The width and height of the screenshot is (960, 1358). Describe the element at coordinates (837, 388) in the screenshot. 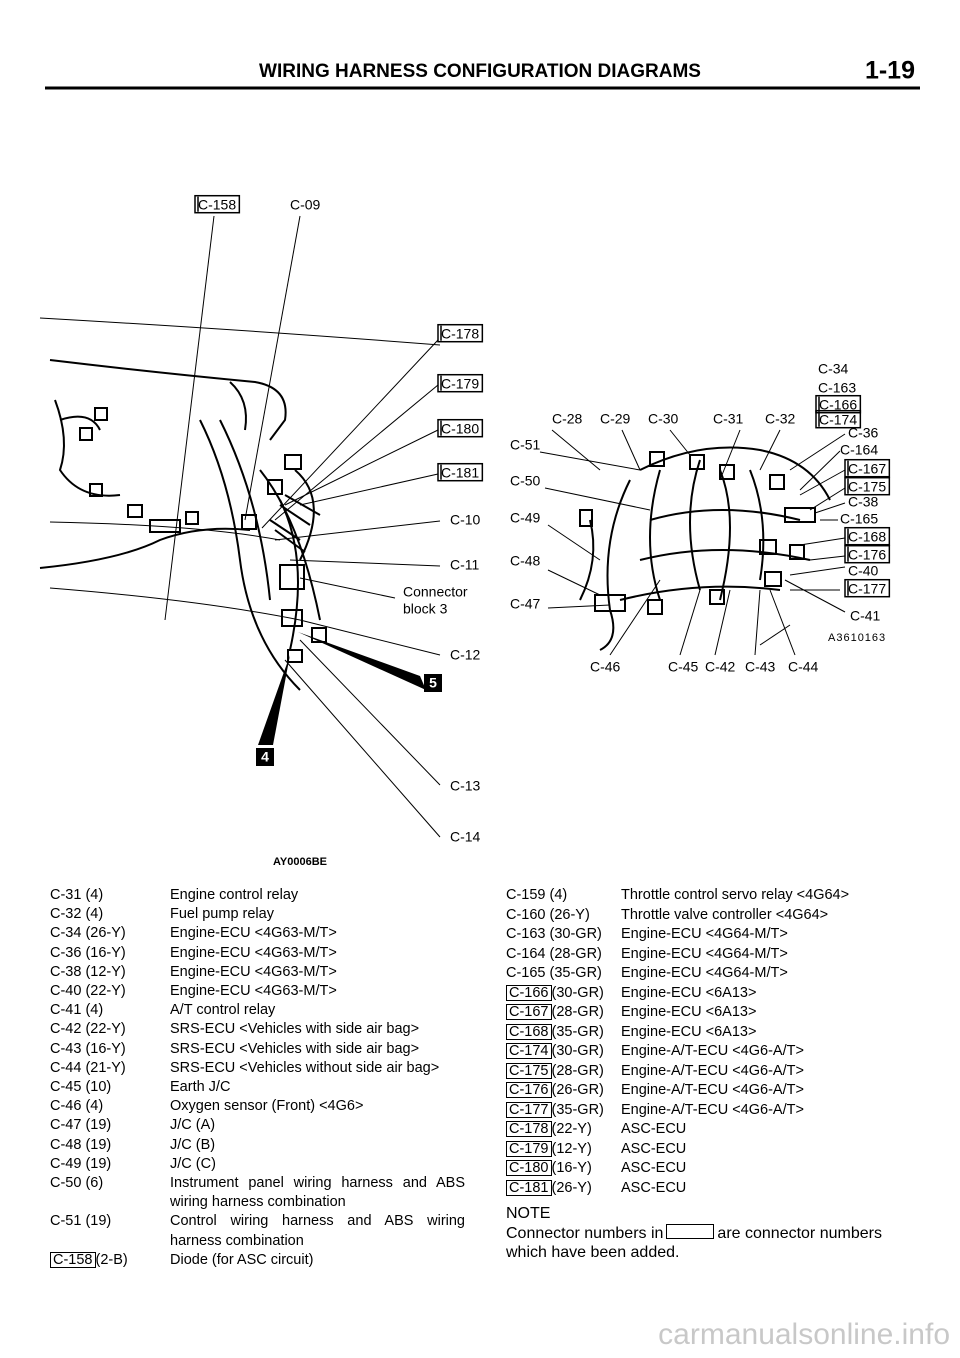

I see `connector-label: C-163` at that location.